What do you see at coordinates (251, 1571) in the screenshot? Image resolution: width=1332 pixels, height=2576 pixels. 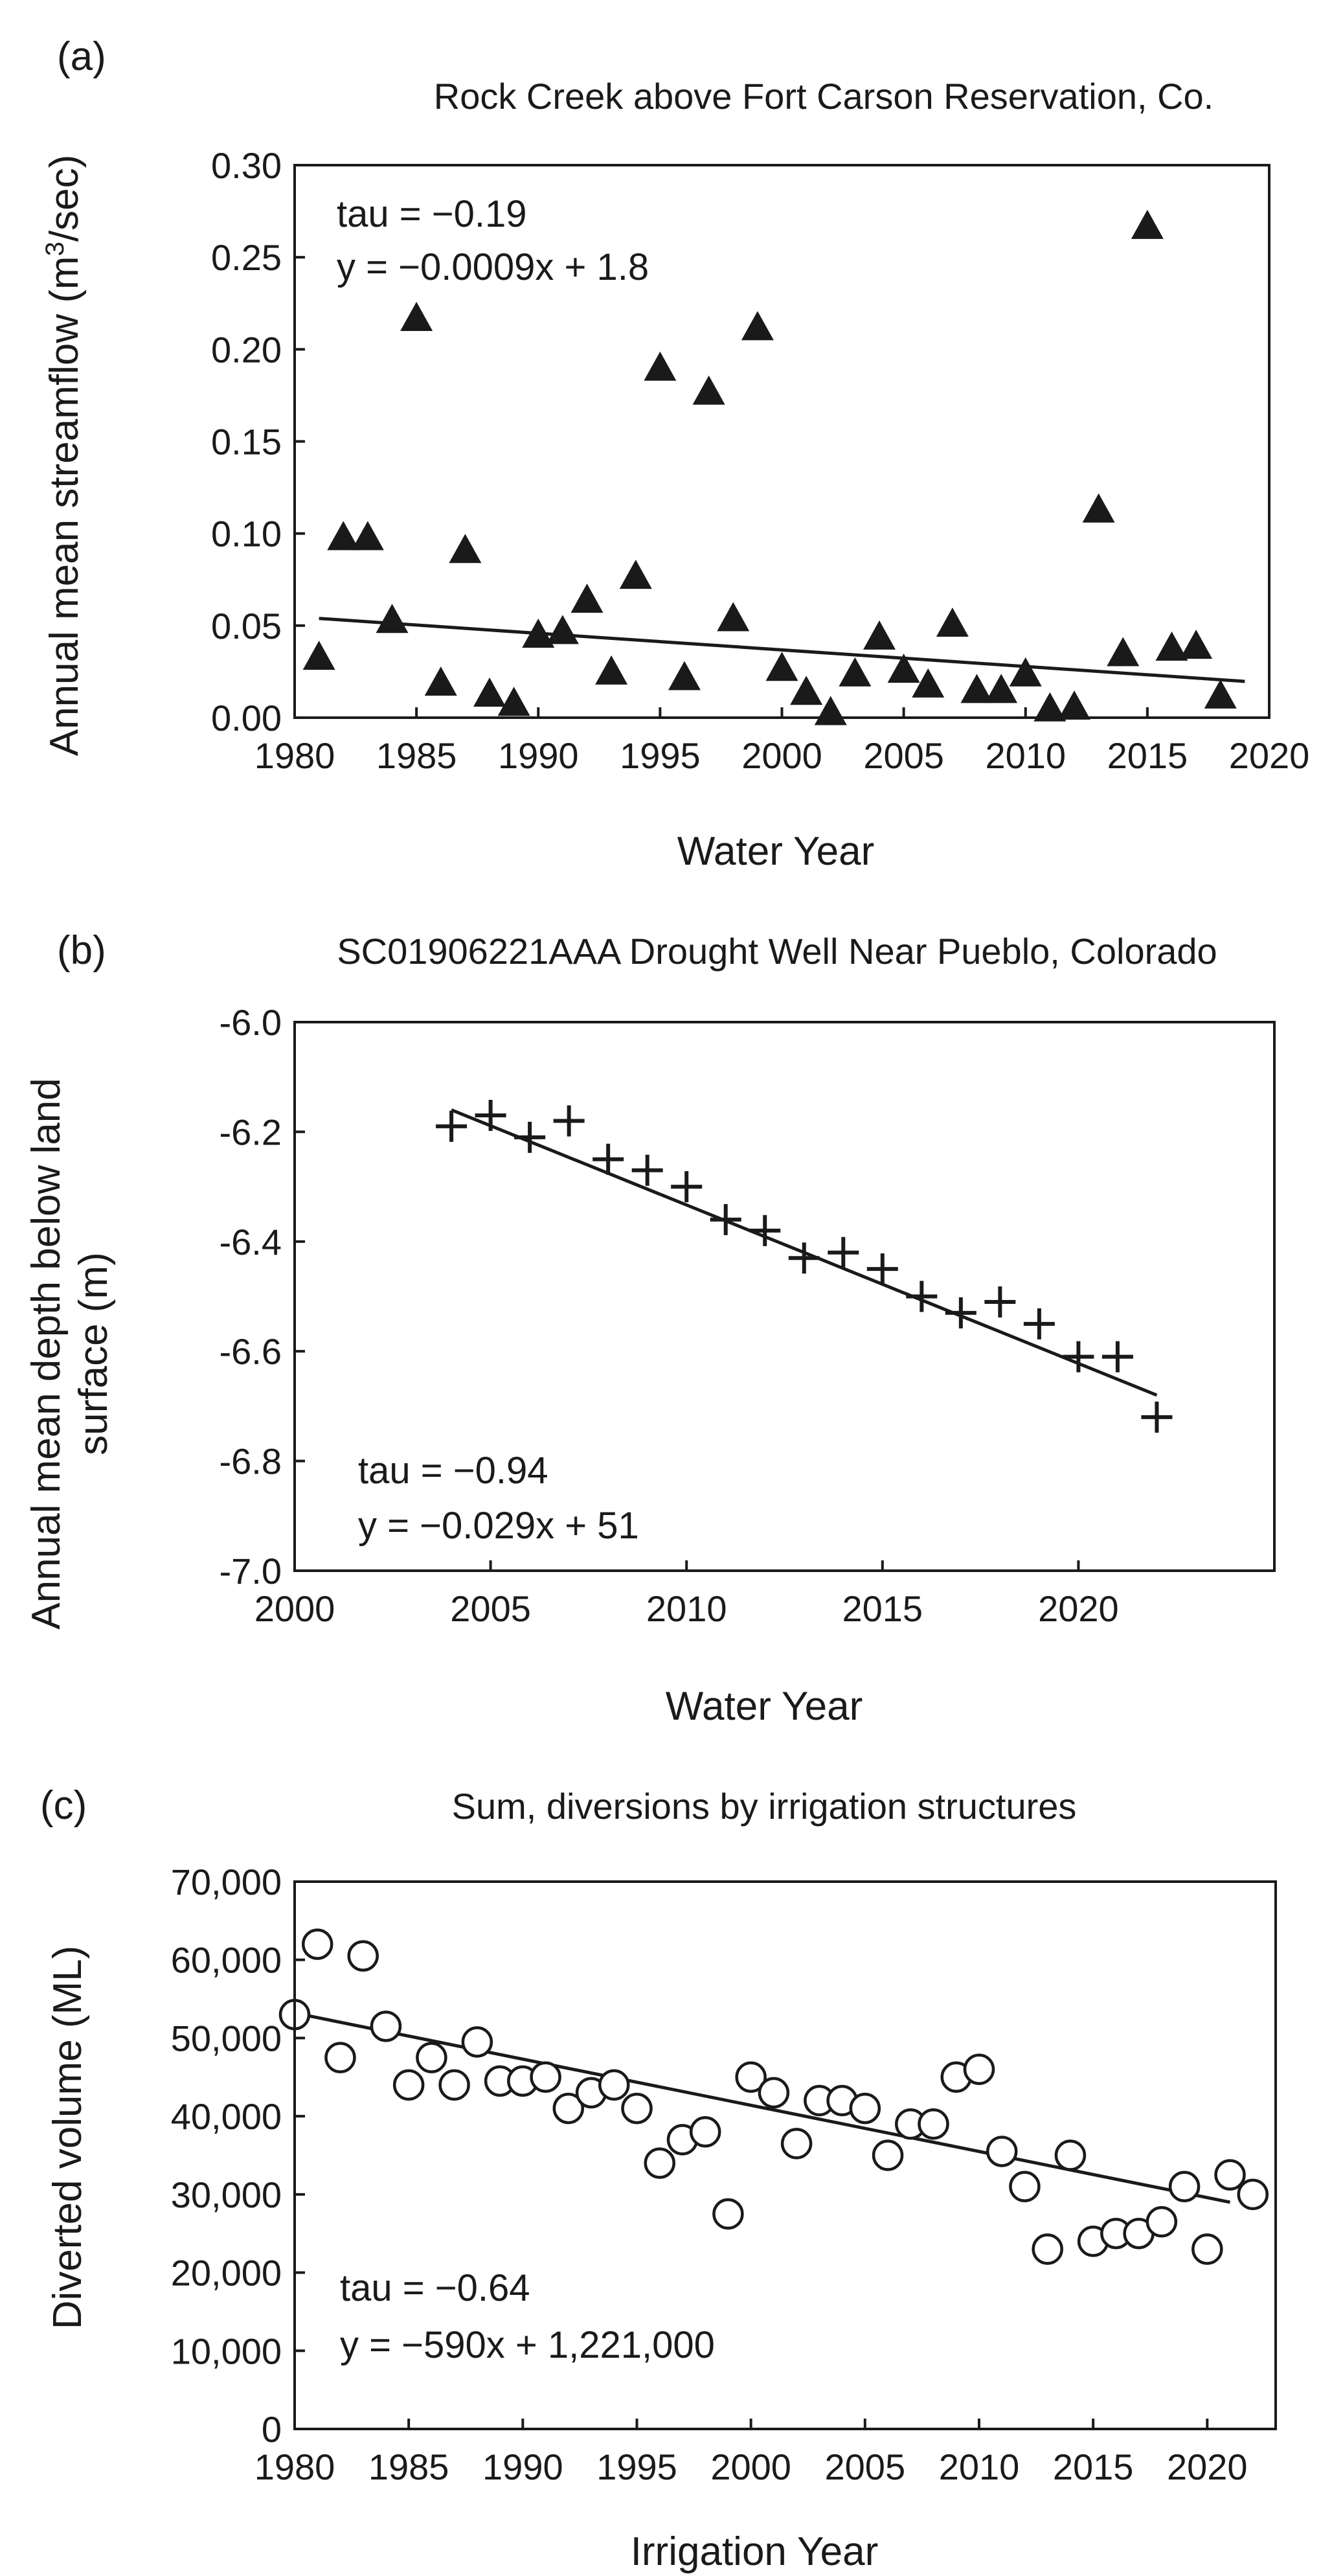 I see `panel-b-ytick-label-0: -7.0` at bounding box center [251, 1571].